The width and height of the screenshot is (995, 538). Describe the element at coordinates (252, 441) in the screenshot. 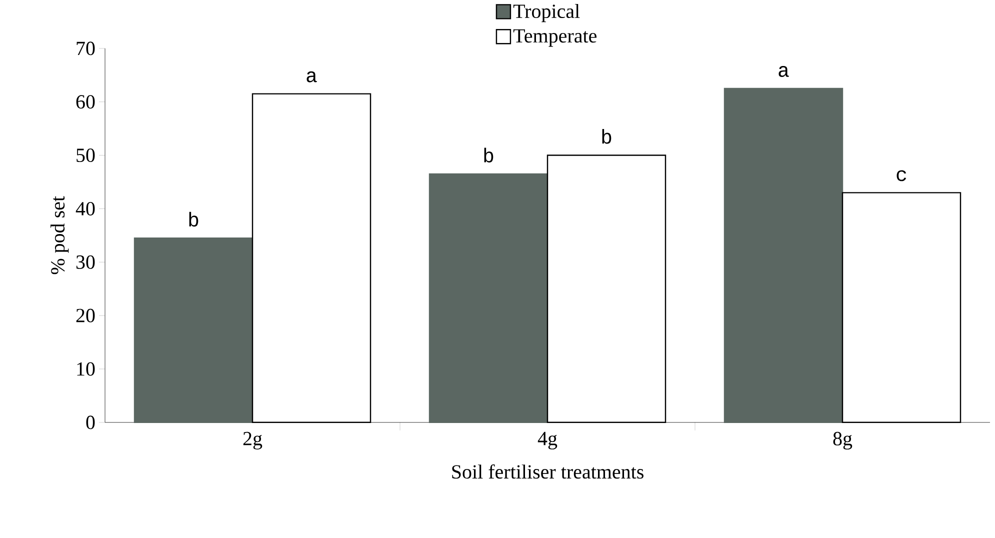

I see `x-tick-label: 2g` at that location.